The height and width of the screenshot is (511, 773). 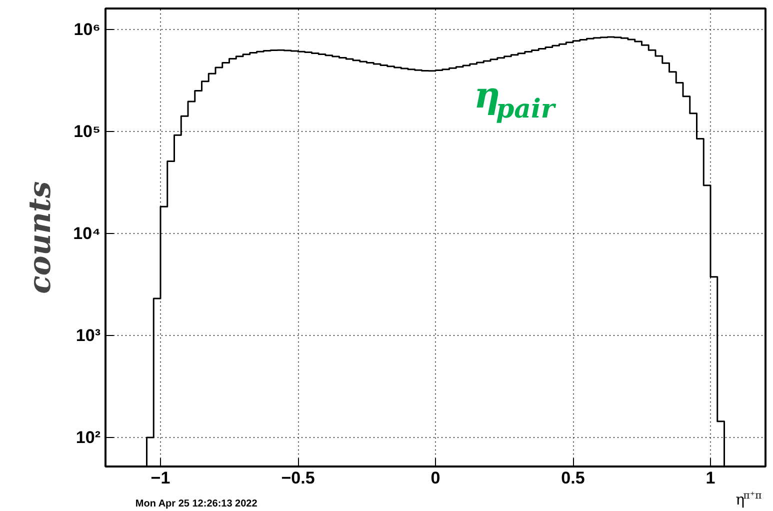 What do you see at coordinates (435, 478) in the screenshot?
I see `x-tick-label: 0` at bounding box center [435, 478].